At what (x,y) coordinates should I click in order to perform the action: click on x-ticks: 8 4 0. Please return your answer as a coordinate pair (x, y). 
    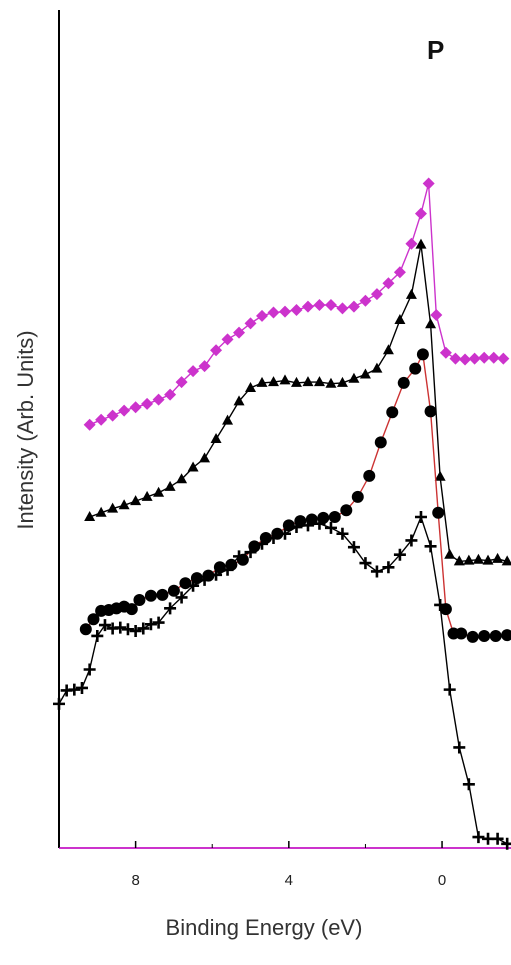
    Looking at the image, I should click on (252, 865).